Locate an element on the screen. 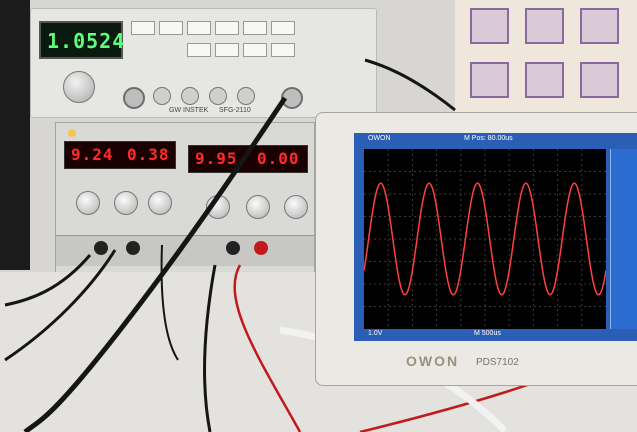  keypad is located at coordinates (216, 46).